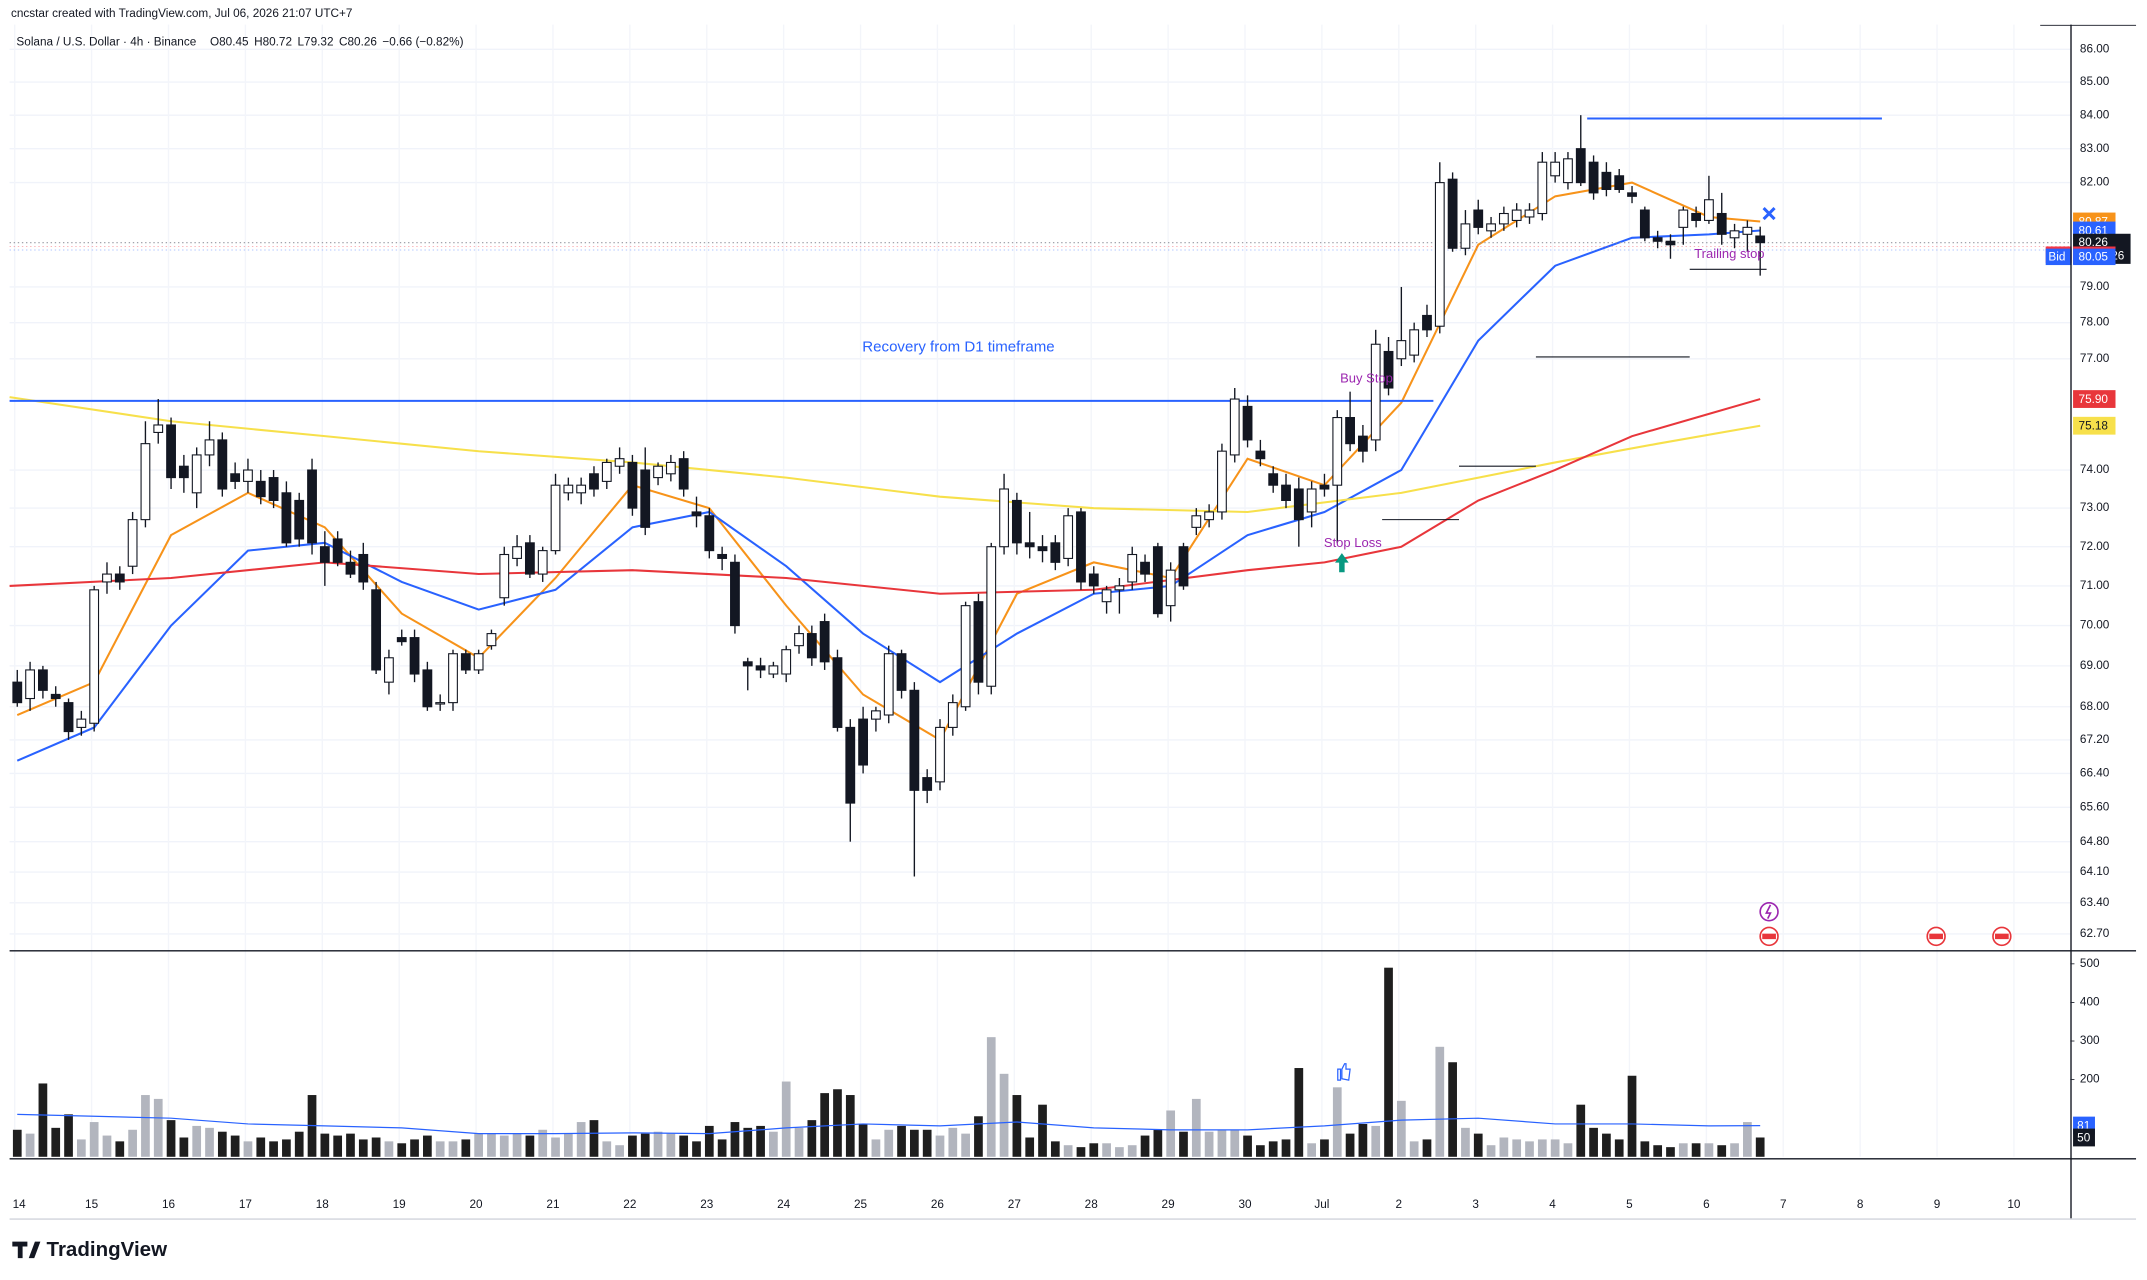 This screenshot has height=1280, width=2147. What do you see at coordinates (1552, 1204) in the screenshot?
I see `x-tick-label: 4` at bounding box center [1552, 1204].